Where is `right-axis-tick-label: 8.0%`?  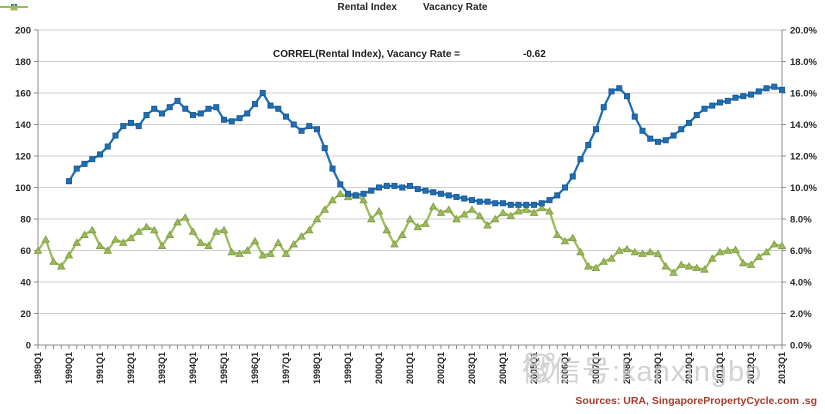
right-axis-tick-label: 8.0% is located at coordinates (801, 220).